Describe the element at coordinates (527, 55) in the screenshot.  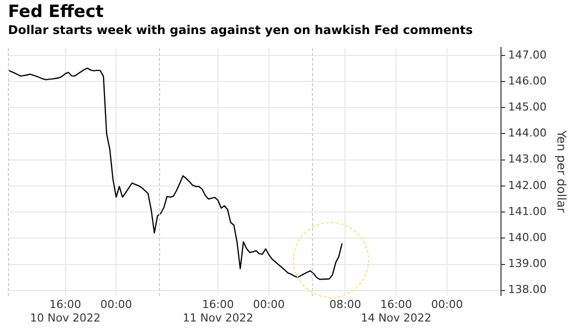
I see `y-tick-label: 147.00` at that location.